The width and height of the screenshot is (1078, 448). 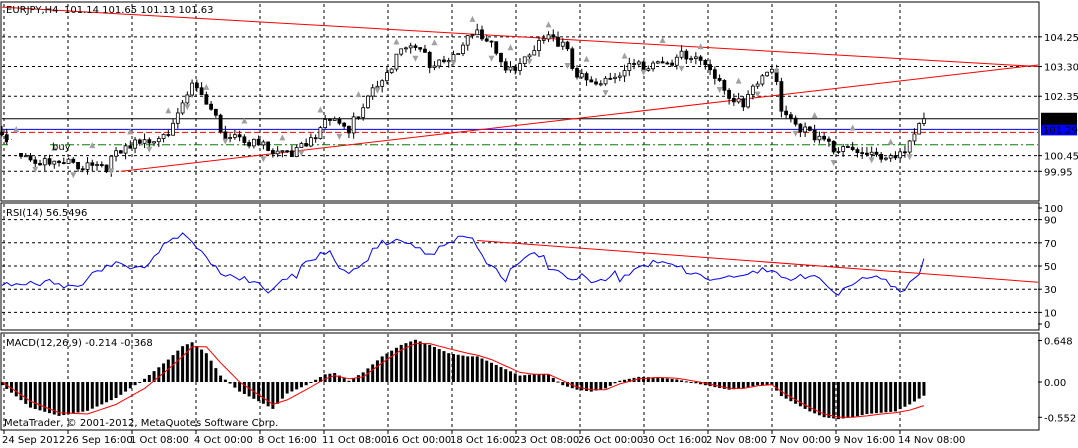 What do you see at coordinates (610, 440) in the screenshot?
I see `x-tick-label-9: 26 Oct 00:00` at bounding box center [610, 440].